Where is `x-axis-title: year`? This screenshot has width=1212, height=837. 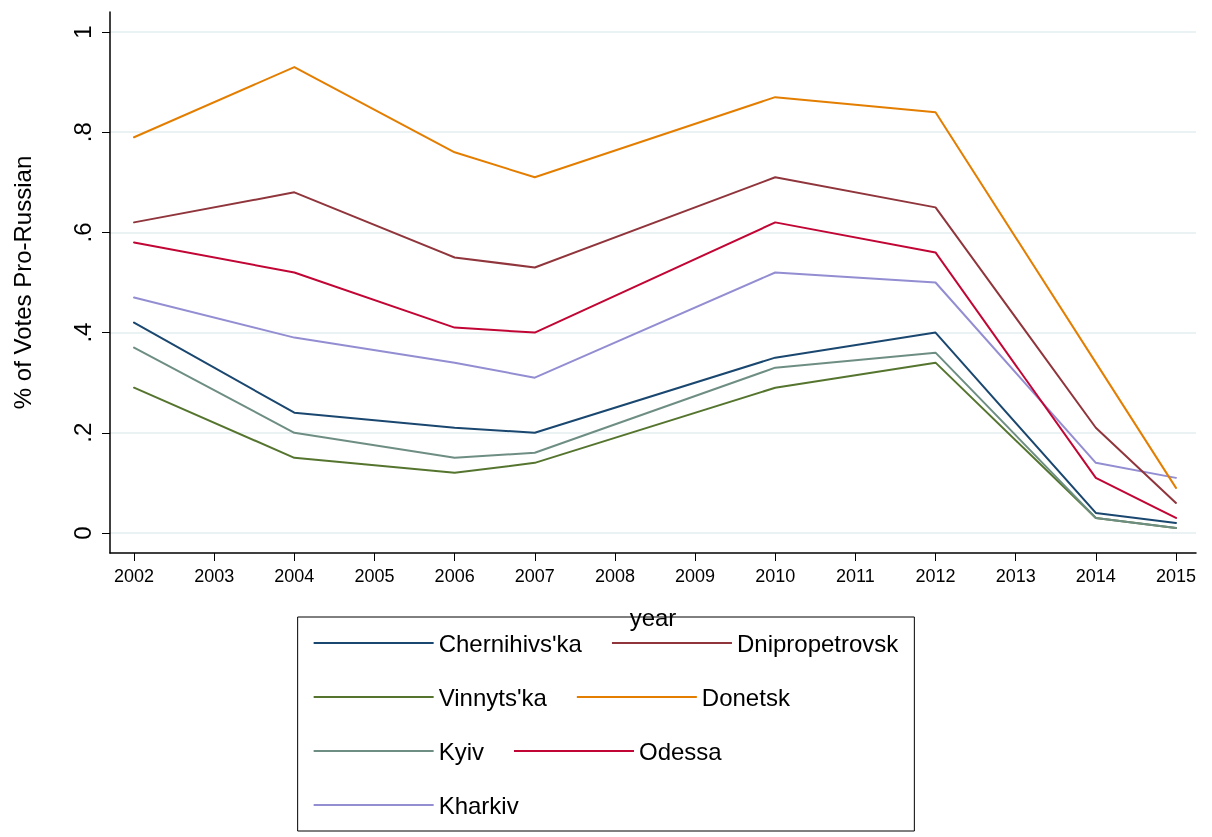 x-axis-title: year is located at coordinates (653, 617).